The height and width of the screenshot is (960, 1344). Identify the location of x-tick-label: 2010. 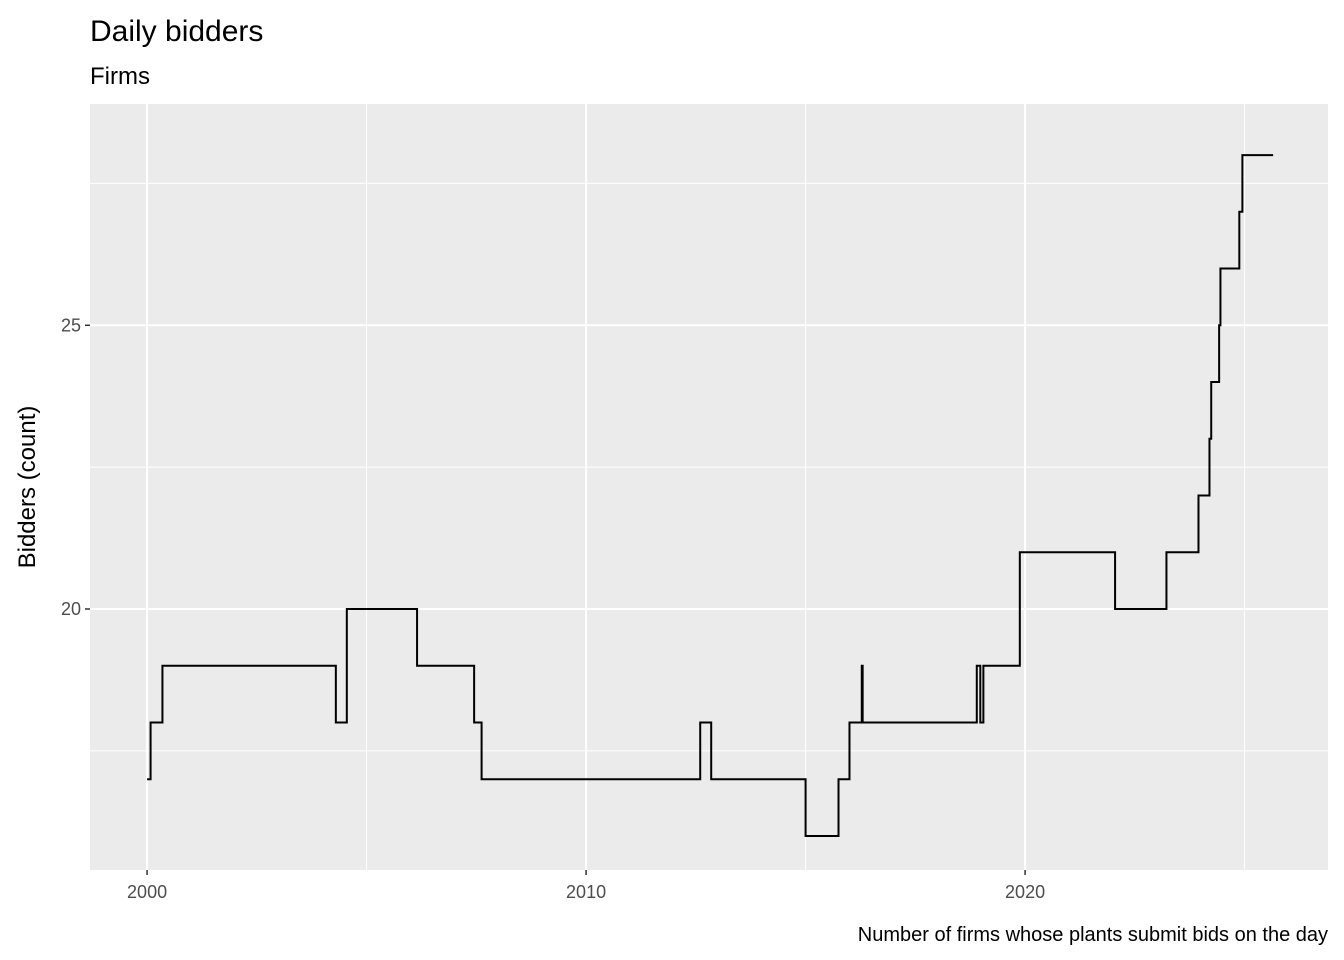
(586, 892).